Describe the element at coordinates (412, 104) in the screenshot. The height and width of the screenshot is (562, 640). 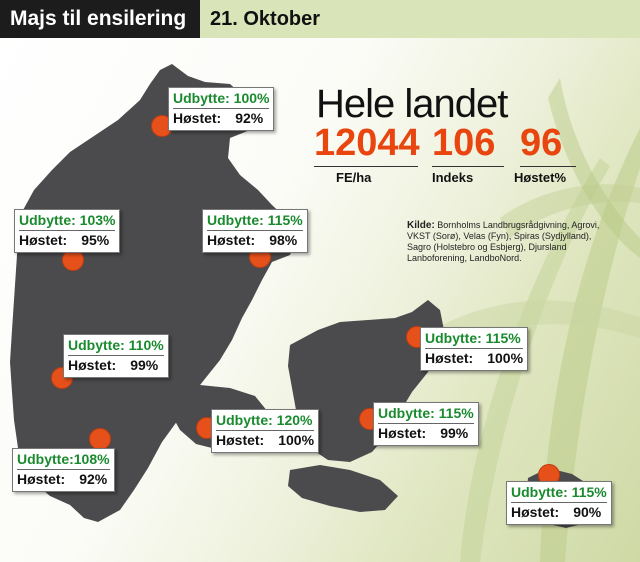
I see `summary-title: Hele landet` at that location.